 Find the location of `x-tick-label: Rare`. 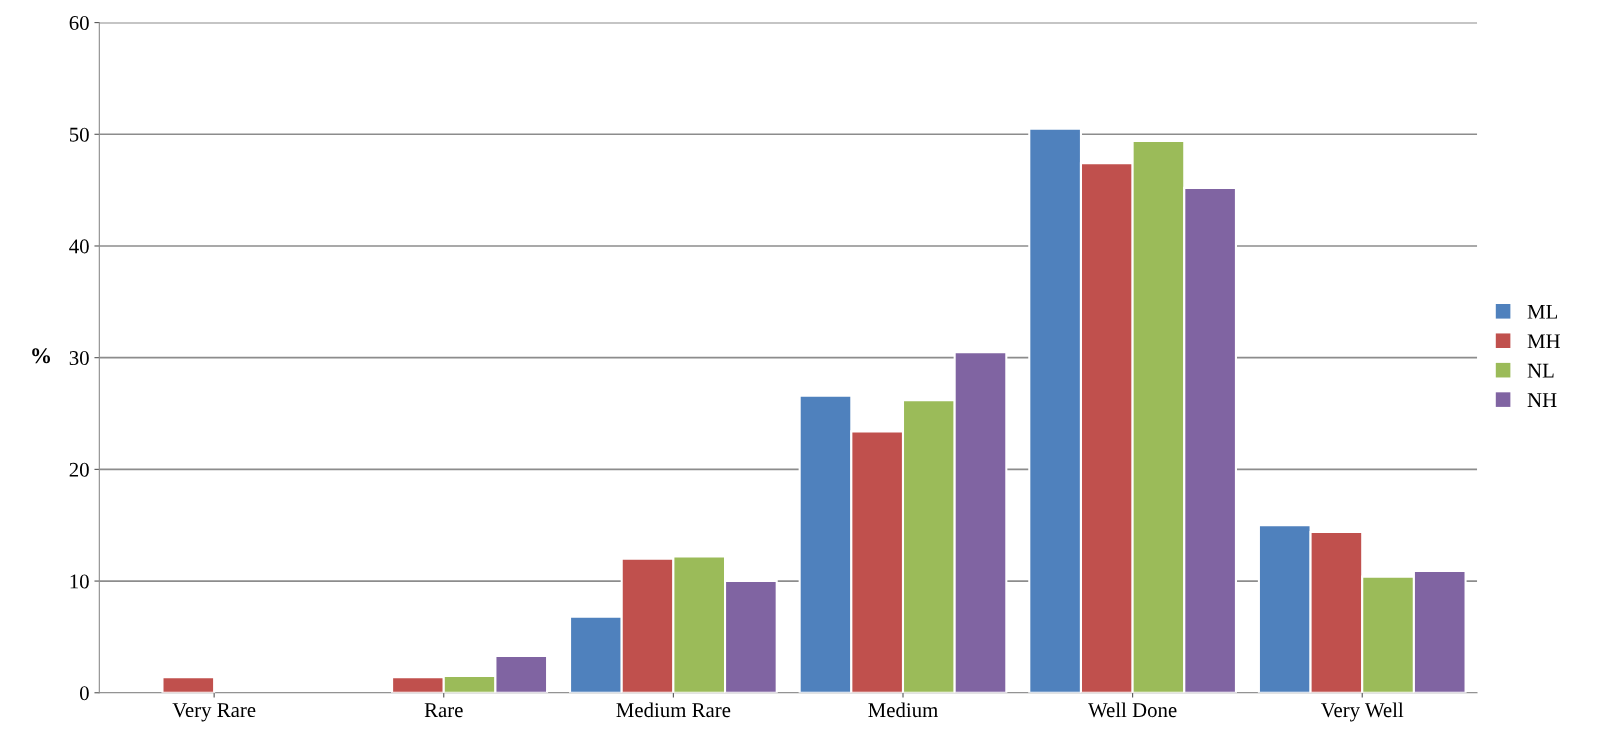

x-tick-label: Rare is located at coordinates (443, 710).